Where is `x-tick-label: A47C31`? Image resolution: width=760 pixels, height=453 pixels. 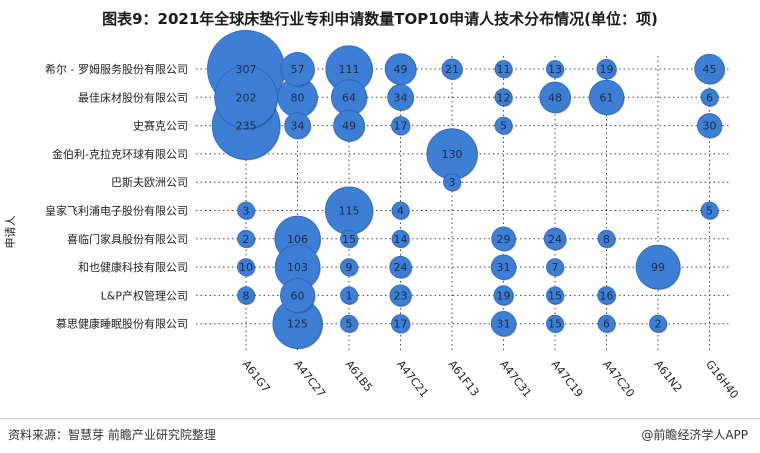 x-tick-label: A47C31 is located at coordinates (515, 379).